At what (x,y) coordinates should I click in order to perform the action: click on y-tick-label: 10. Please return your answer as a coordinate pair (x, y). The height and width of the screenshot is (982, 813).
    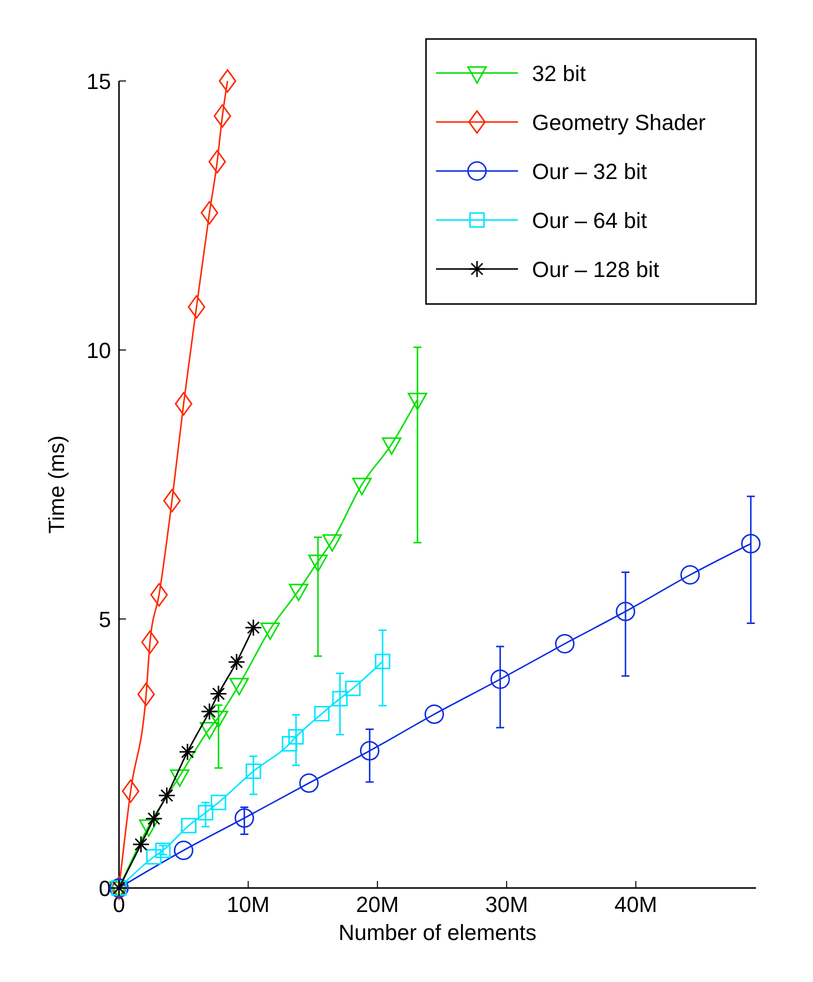
    Looking at the image, I should click on (98, 350).